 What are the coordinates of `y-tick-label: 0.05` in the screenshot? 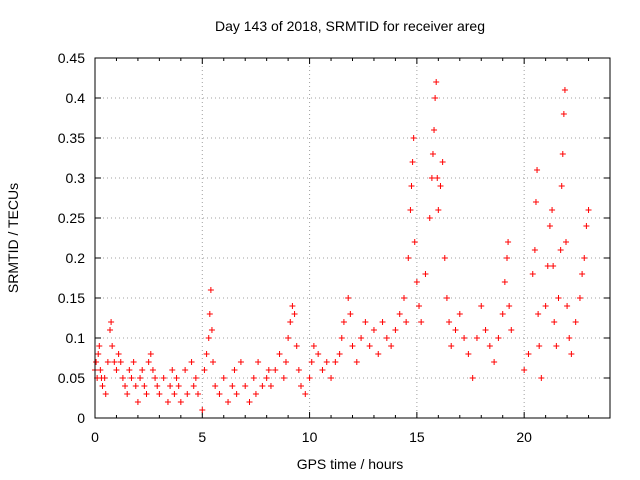 It's located at (71, 378).